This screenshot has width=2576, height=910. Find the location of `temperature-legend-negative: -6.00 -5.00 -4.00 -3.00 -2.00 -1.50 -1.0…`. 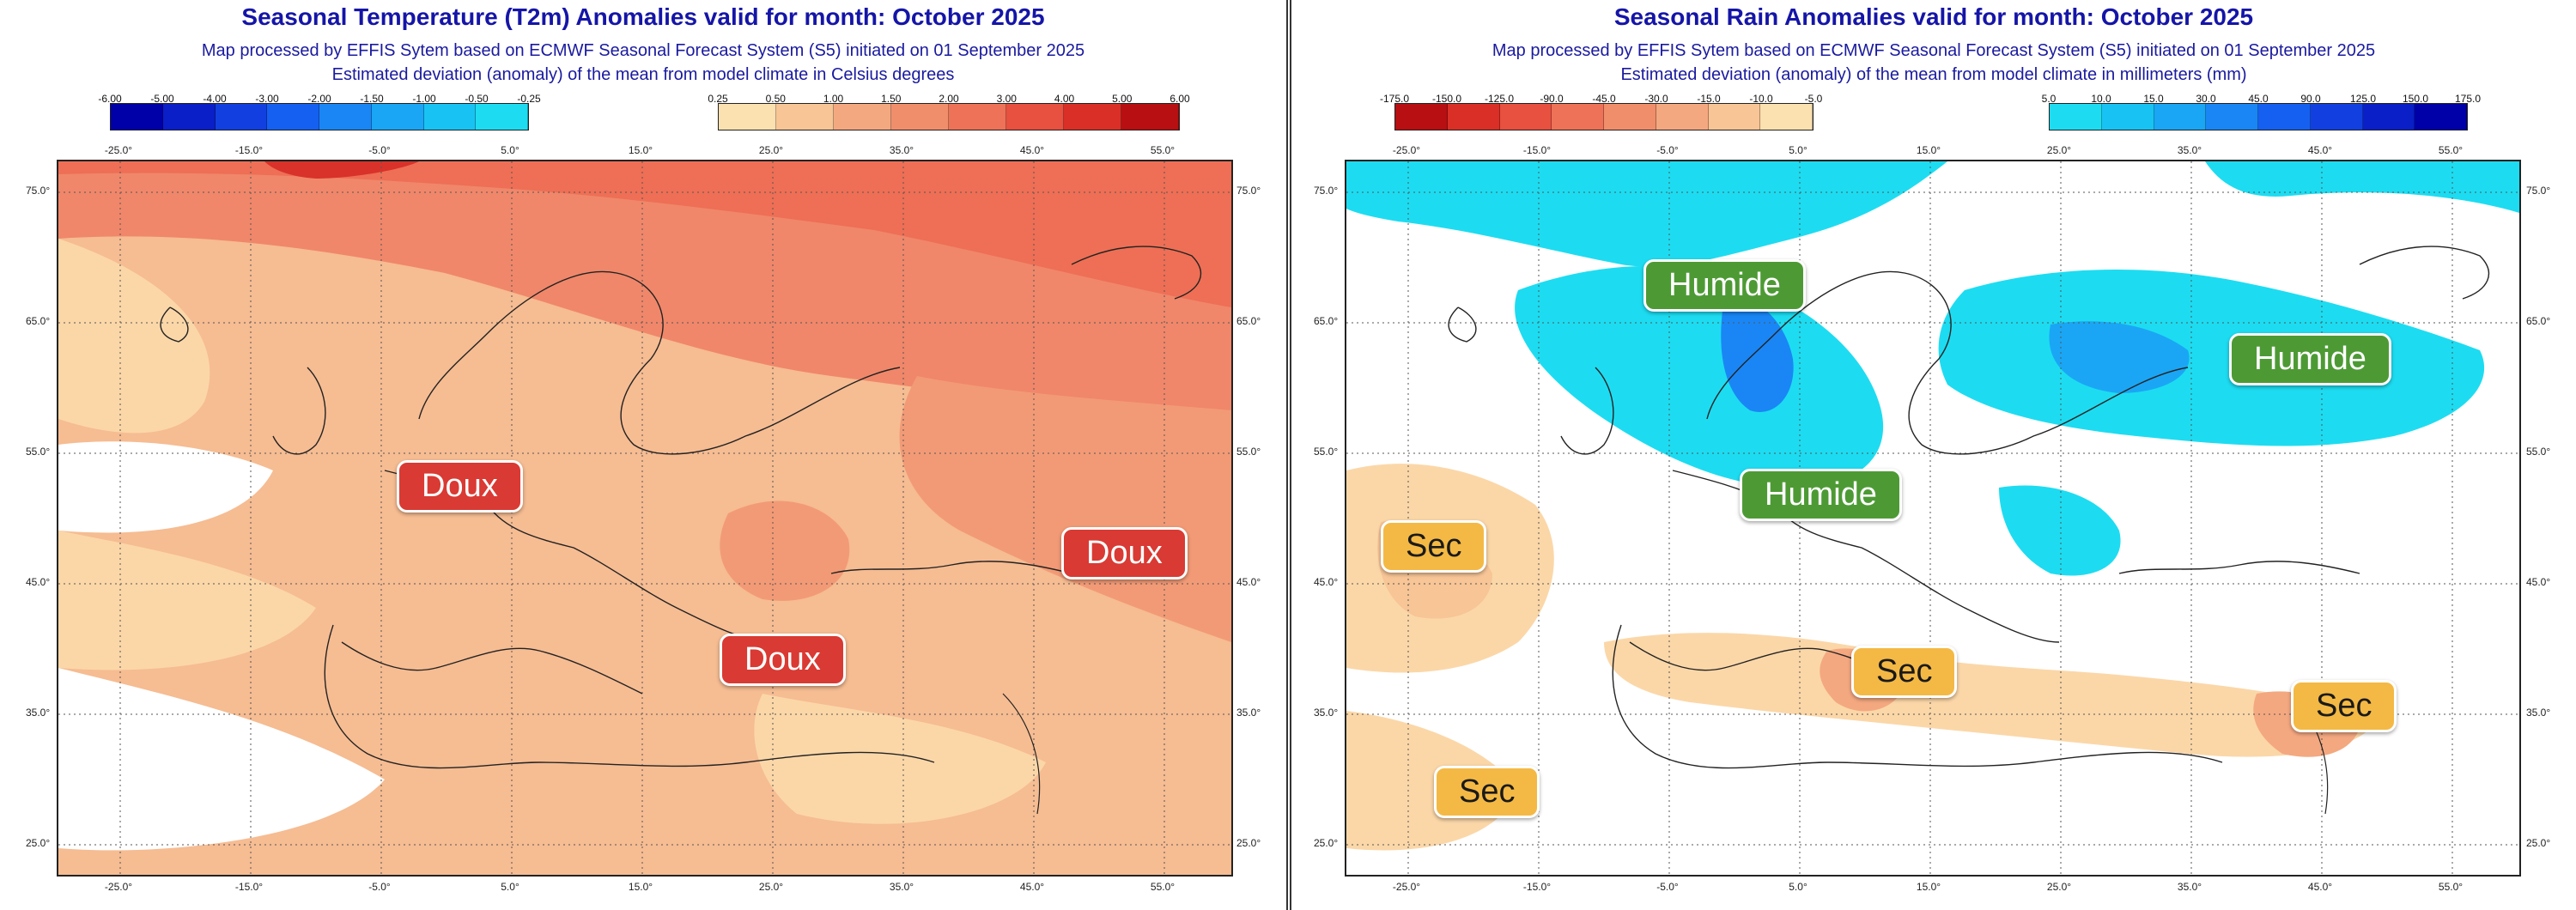

temperature-legend-negative: -6.00 -5.00 -4.00 -3.00 -2.00 -1.50 -1.0… is located at coordinates (319, 115).